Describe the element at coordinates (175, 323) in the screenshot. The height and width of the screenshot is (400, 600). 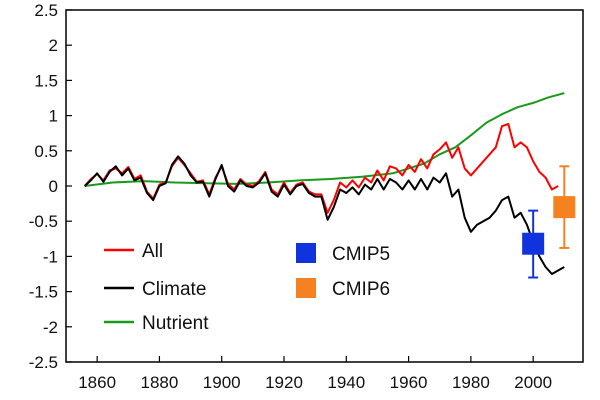
I see `legend-label-nutrient: Nutrient` at that location.